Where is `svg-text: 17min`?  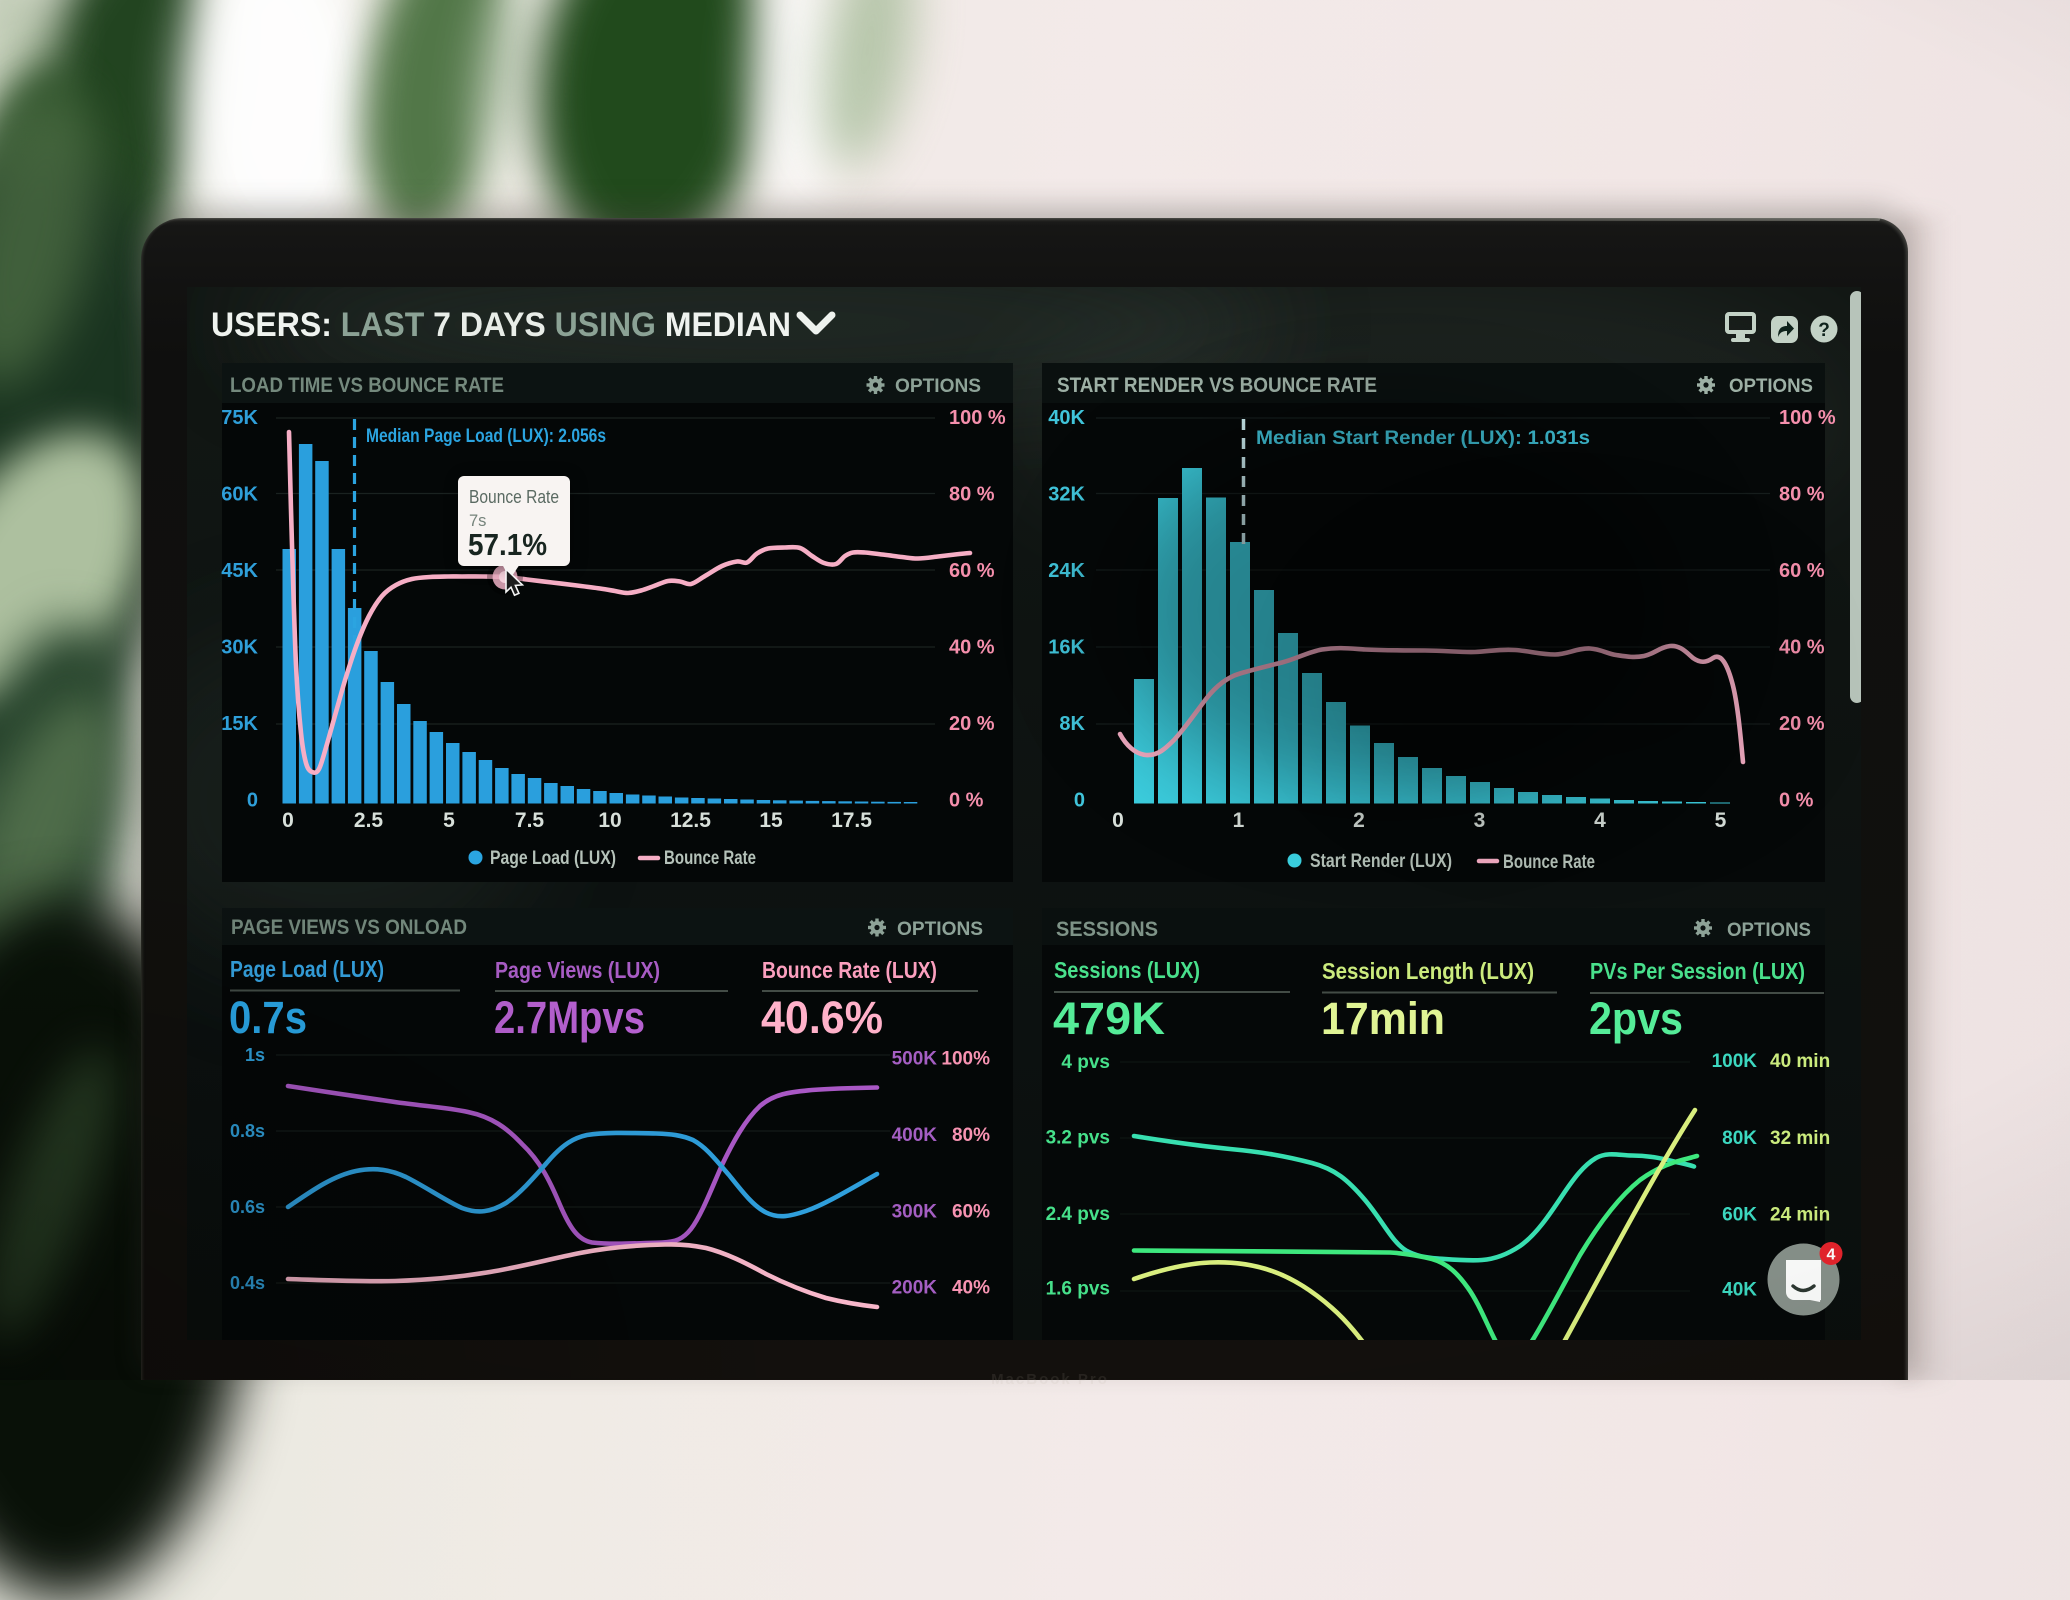 svg-text: 17min is located at coordinates (1383, 1018).